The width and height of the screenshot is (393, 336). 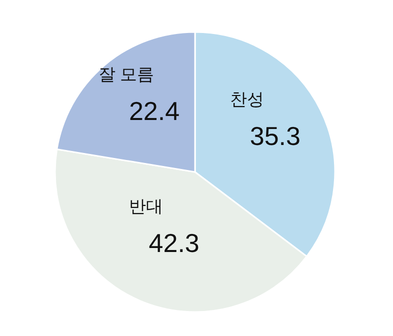 I want to click on data-label: 22.4, so click(x=154, y=111).